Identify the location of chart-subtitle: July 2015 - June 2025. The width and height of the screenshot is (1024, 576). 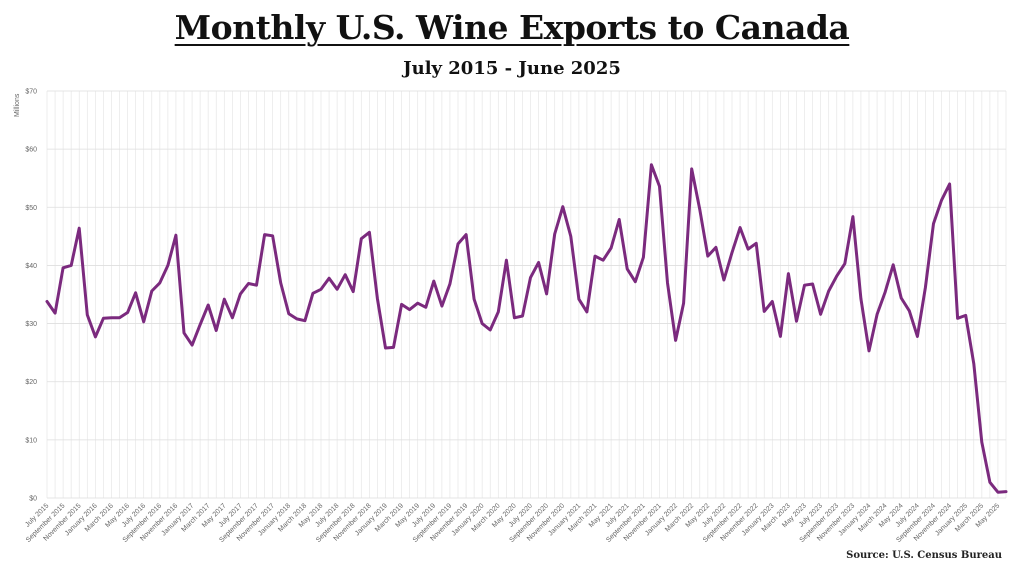
(512, 68).